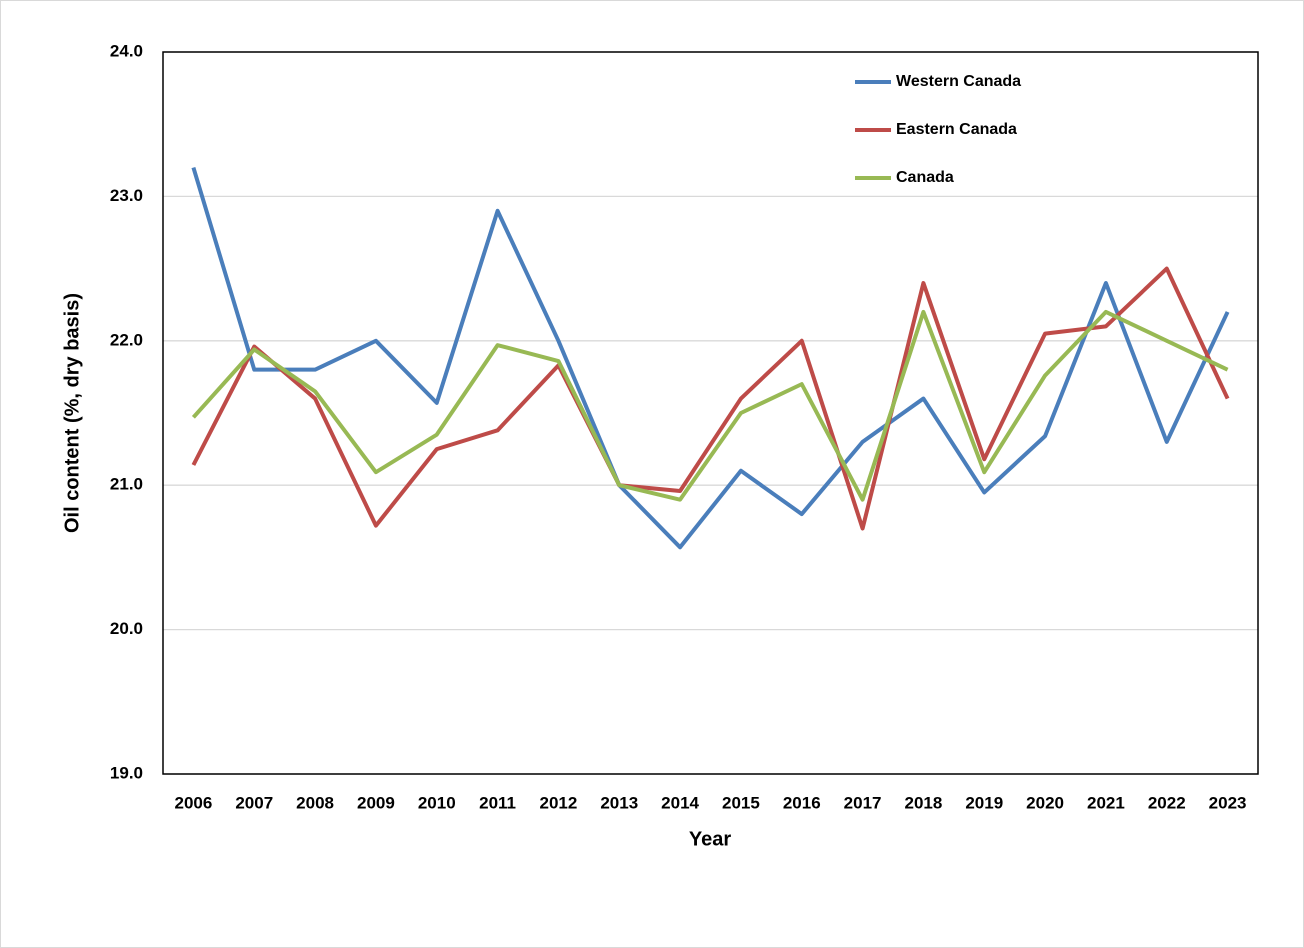  I want to click on x-tick-label: 2023, so click(1228, 802).